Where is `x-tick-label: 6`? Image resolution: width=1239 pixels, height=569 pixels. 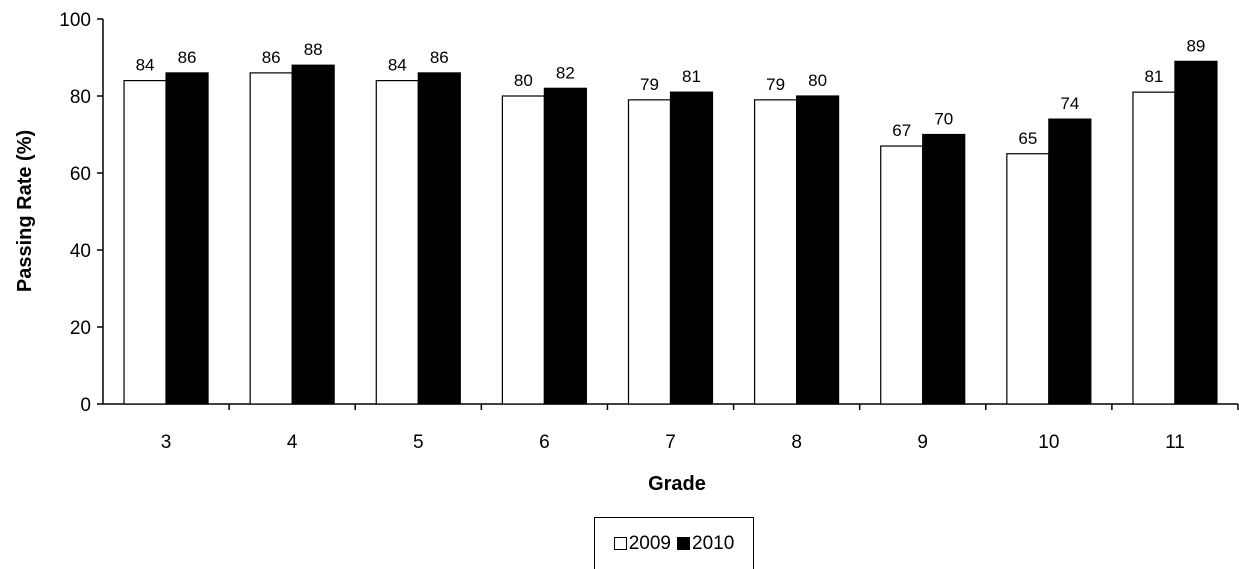 x-tick-label: 6 is located at coordinates (544, 442).